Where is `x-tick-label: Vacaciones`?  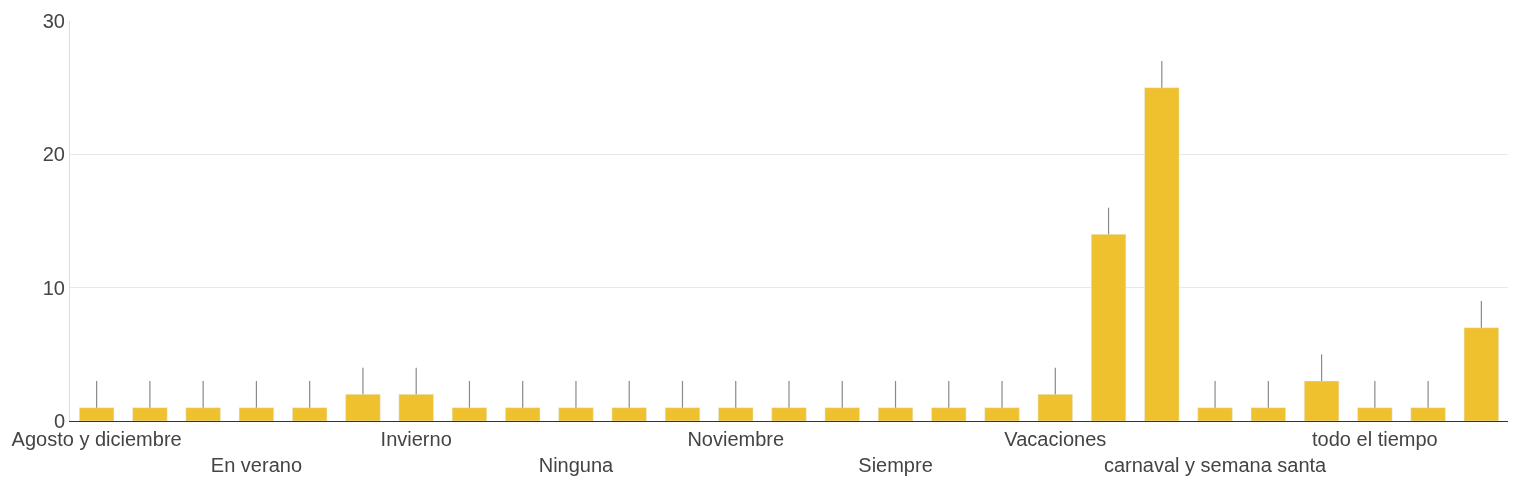
x-tick-label: Vacaciones is located at coordinates (1055, 439).